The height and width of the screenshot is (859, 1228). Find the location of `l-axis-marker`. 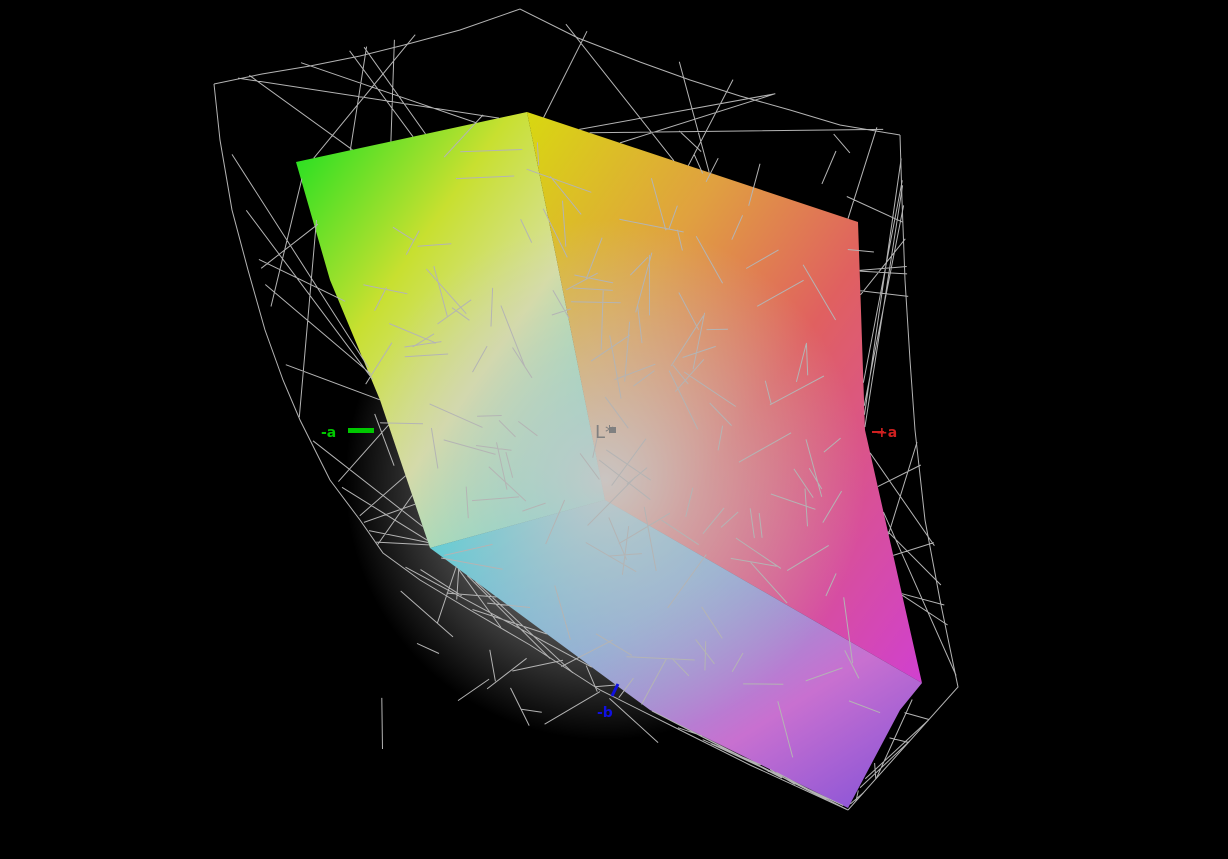

l-axis-marker is located at coordinates (613, 430).